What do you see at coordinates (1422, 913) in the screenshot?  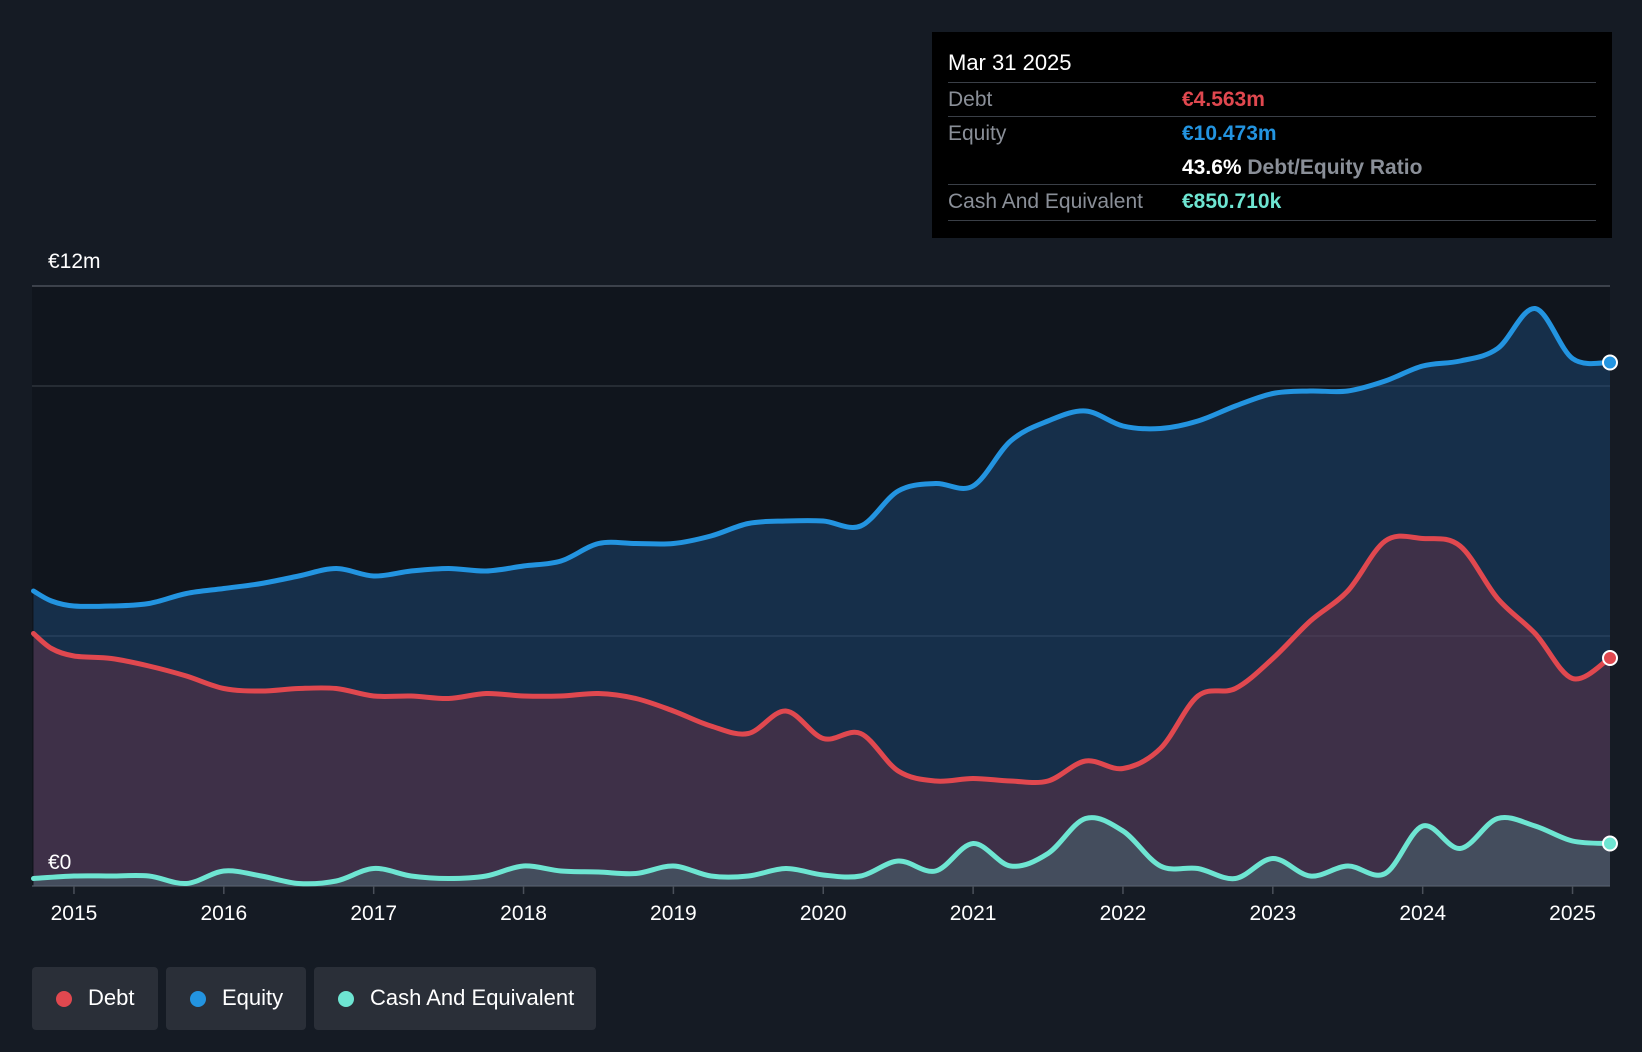 I see `x-tick-label: 2024` at bounding box center [1422, 913].